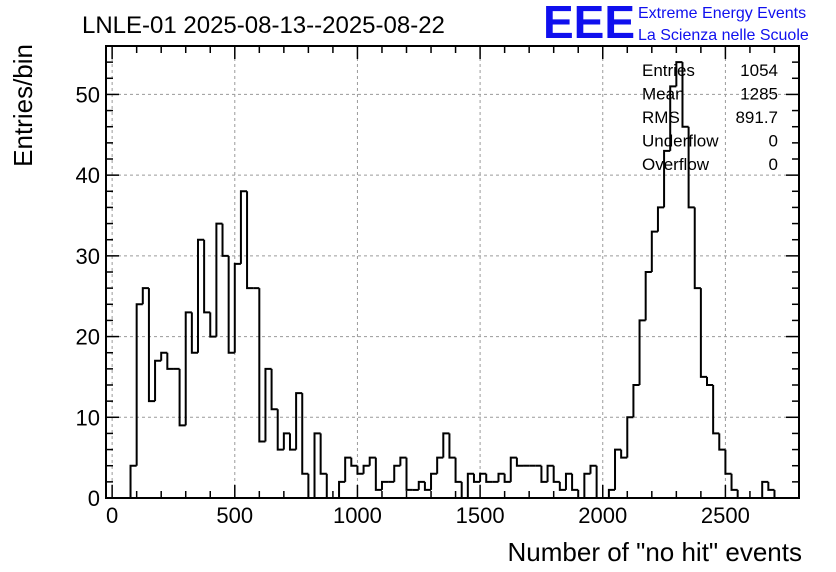 The image size is (836, 572). Describe the element at coordinates (88, 94) in the screenshot. I see `y-tick-label: 50` at that location.